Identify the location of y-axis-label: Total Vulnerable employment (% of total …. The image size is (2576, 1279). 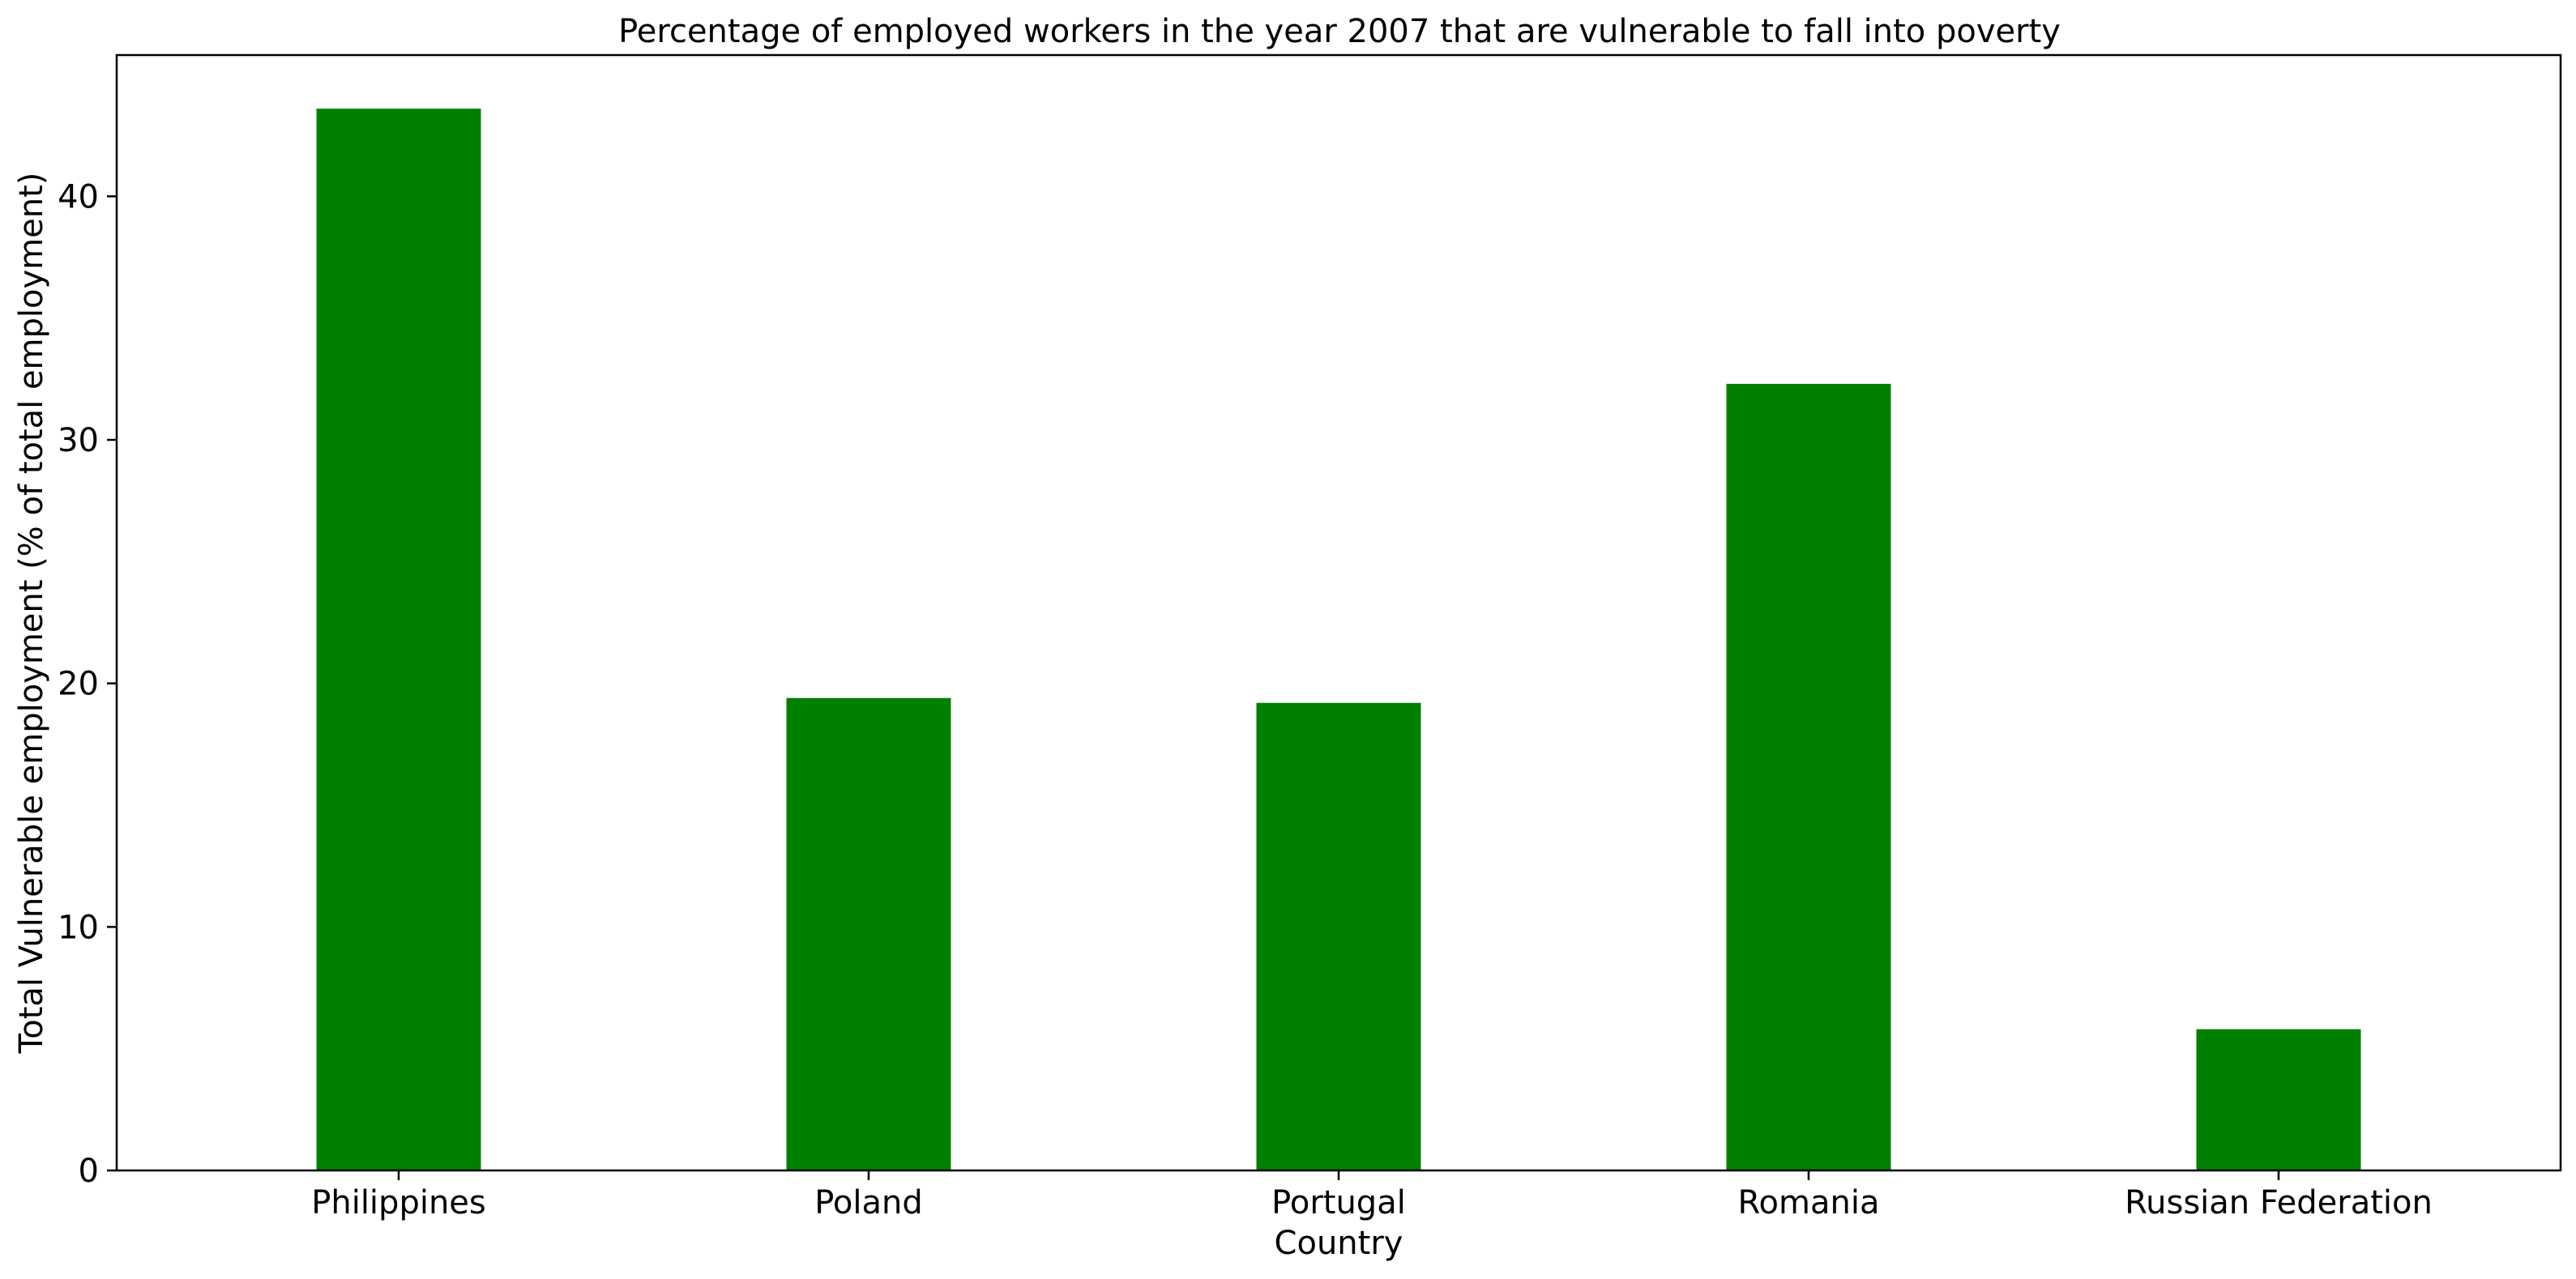
(31, 614).